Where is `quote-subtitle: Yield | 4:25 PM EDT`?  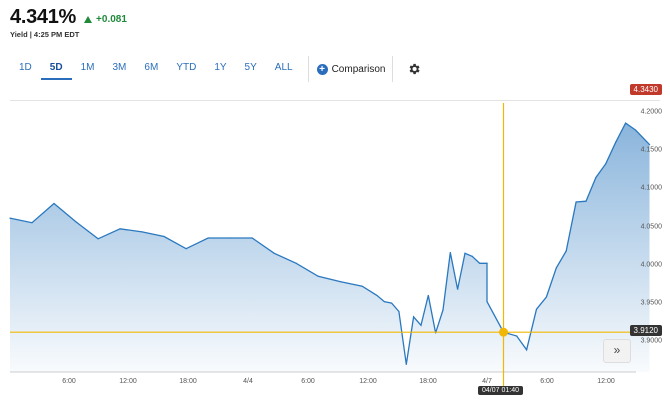 quote-subtitle: Yield | 4:25 PM EDT is located at coordinates (45, 34).